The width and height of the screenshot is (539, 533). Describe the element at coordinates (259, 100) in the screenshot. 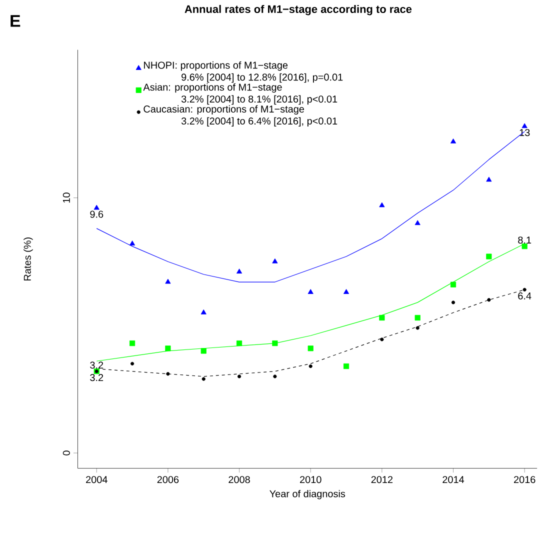

I see `annotation: 3.2% [2004] to 8.1% [2016], p<0.01` at that location.